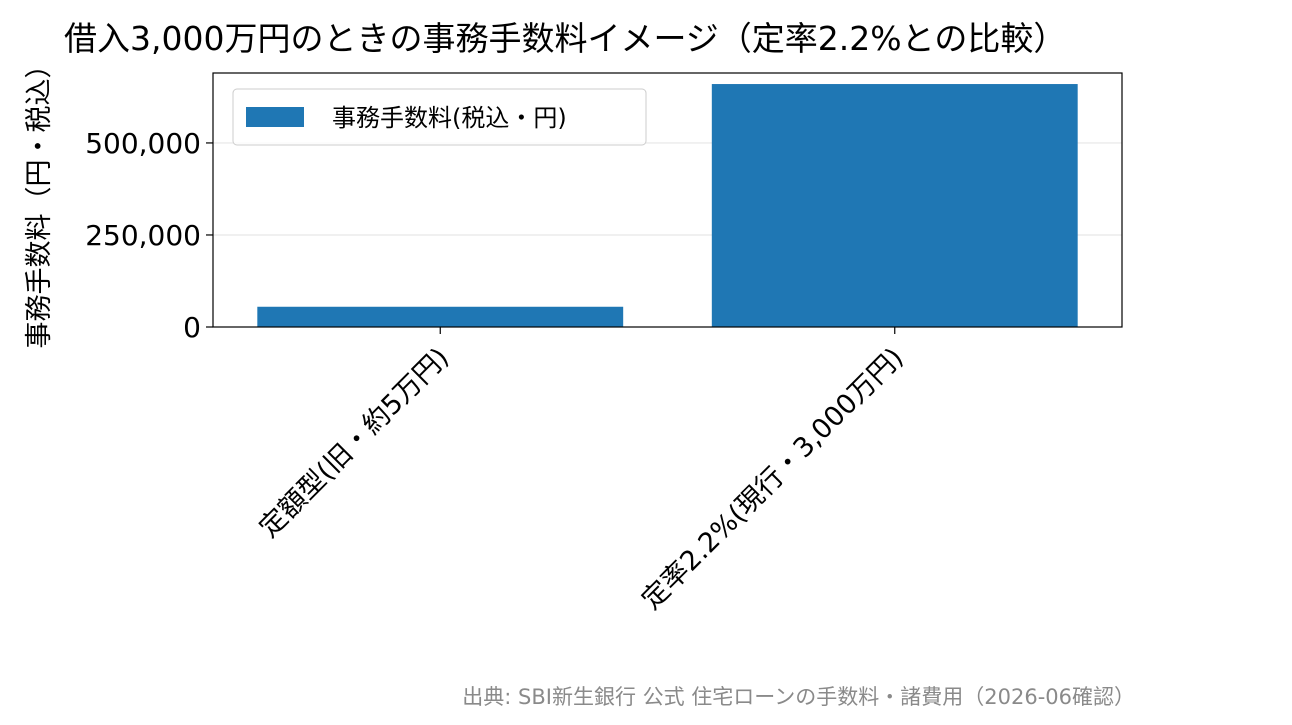 Image resolution: width=1292 pixels, height=725 pixels. I want to click on x-tick-label: 定率2.2%(現行・3,000万円), so click(773, 479).